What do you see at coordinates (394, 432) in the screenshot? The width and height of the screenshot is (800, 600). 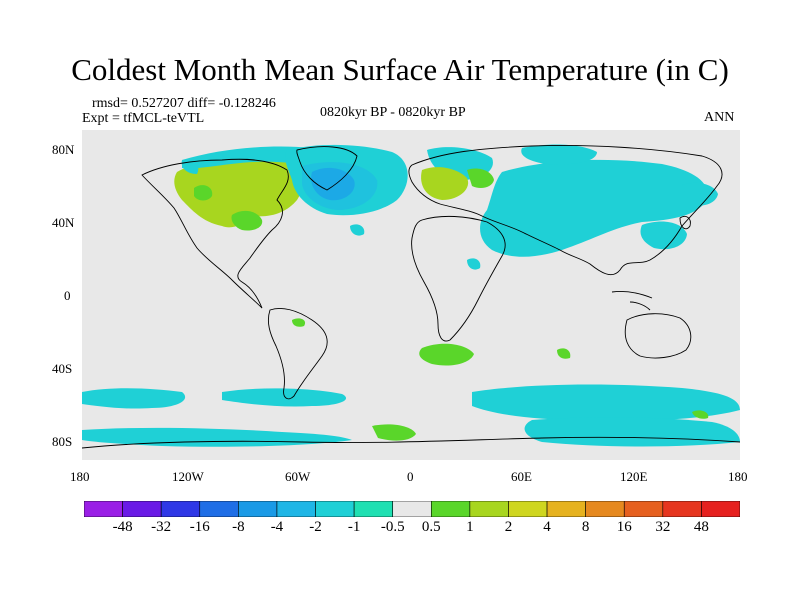 I see `anomaly-region-antarctic-green` at bounding box center [394, 432].